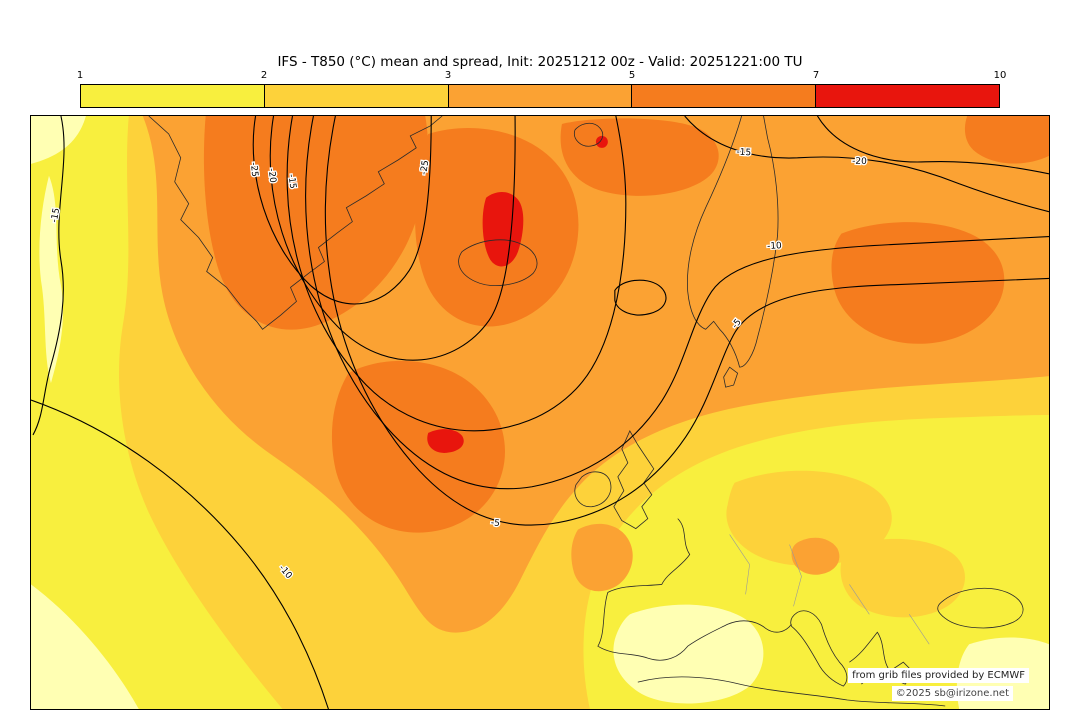  I want to click on colorbar-tick: 3, so click(448, 75).